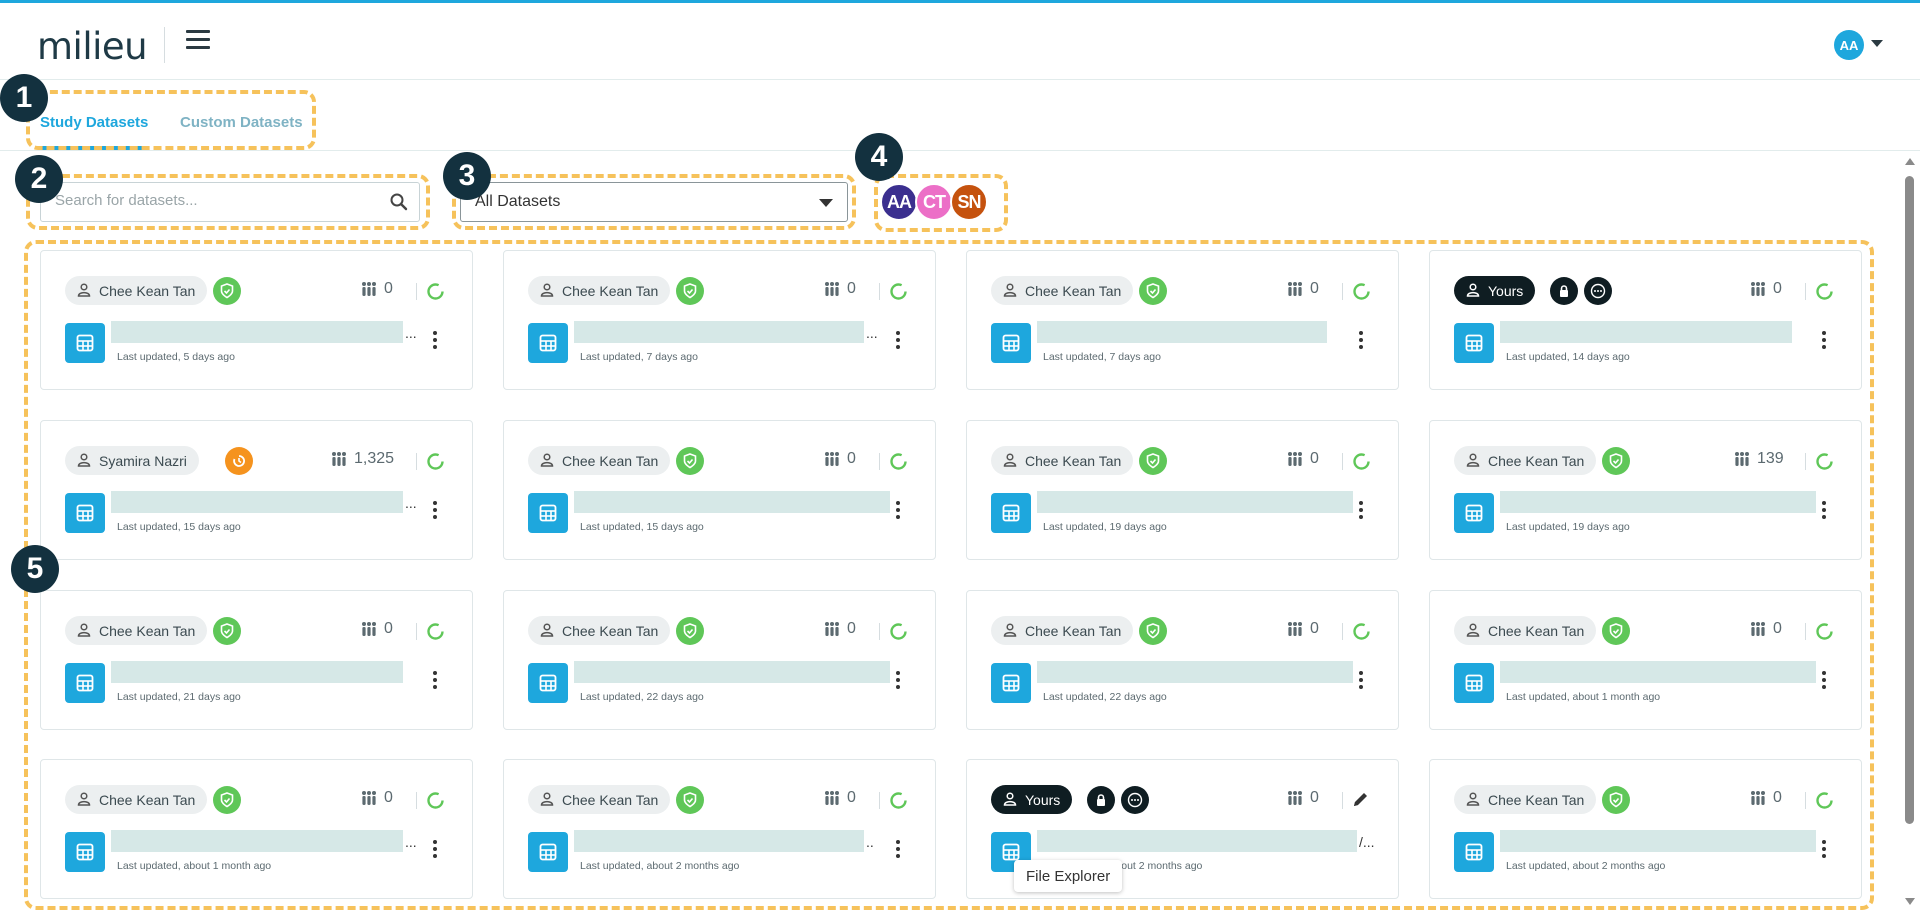 This screenshot has height=911, width=1920. Describe the element at coordinates (374, 458) in the screenshot. I see `participant-count-value: 1,325` at that location.